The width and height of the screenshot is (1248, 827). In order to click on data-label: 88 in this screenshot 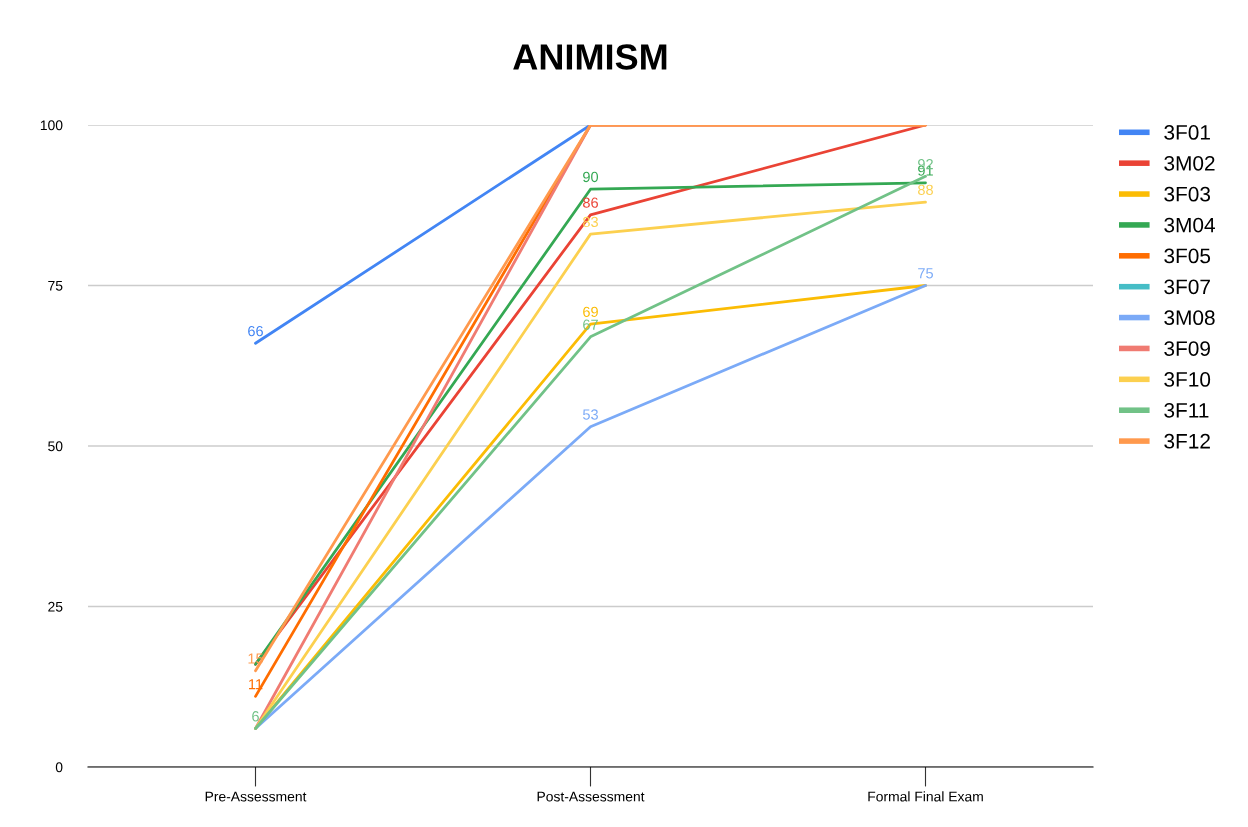, I will do `click(925, 189)`.